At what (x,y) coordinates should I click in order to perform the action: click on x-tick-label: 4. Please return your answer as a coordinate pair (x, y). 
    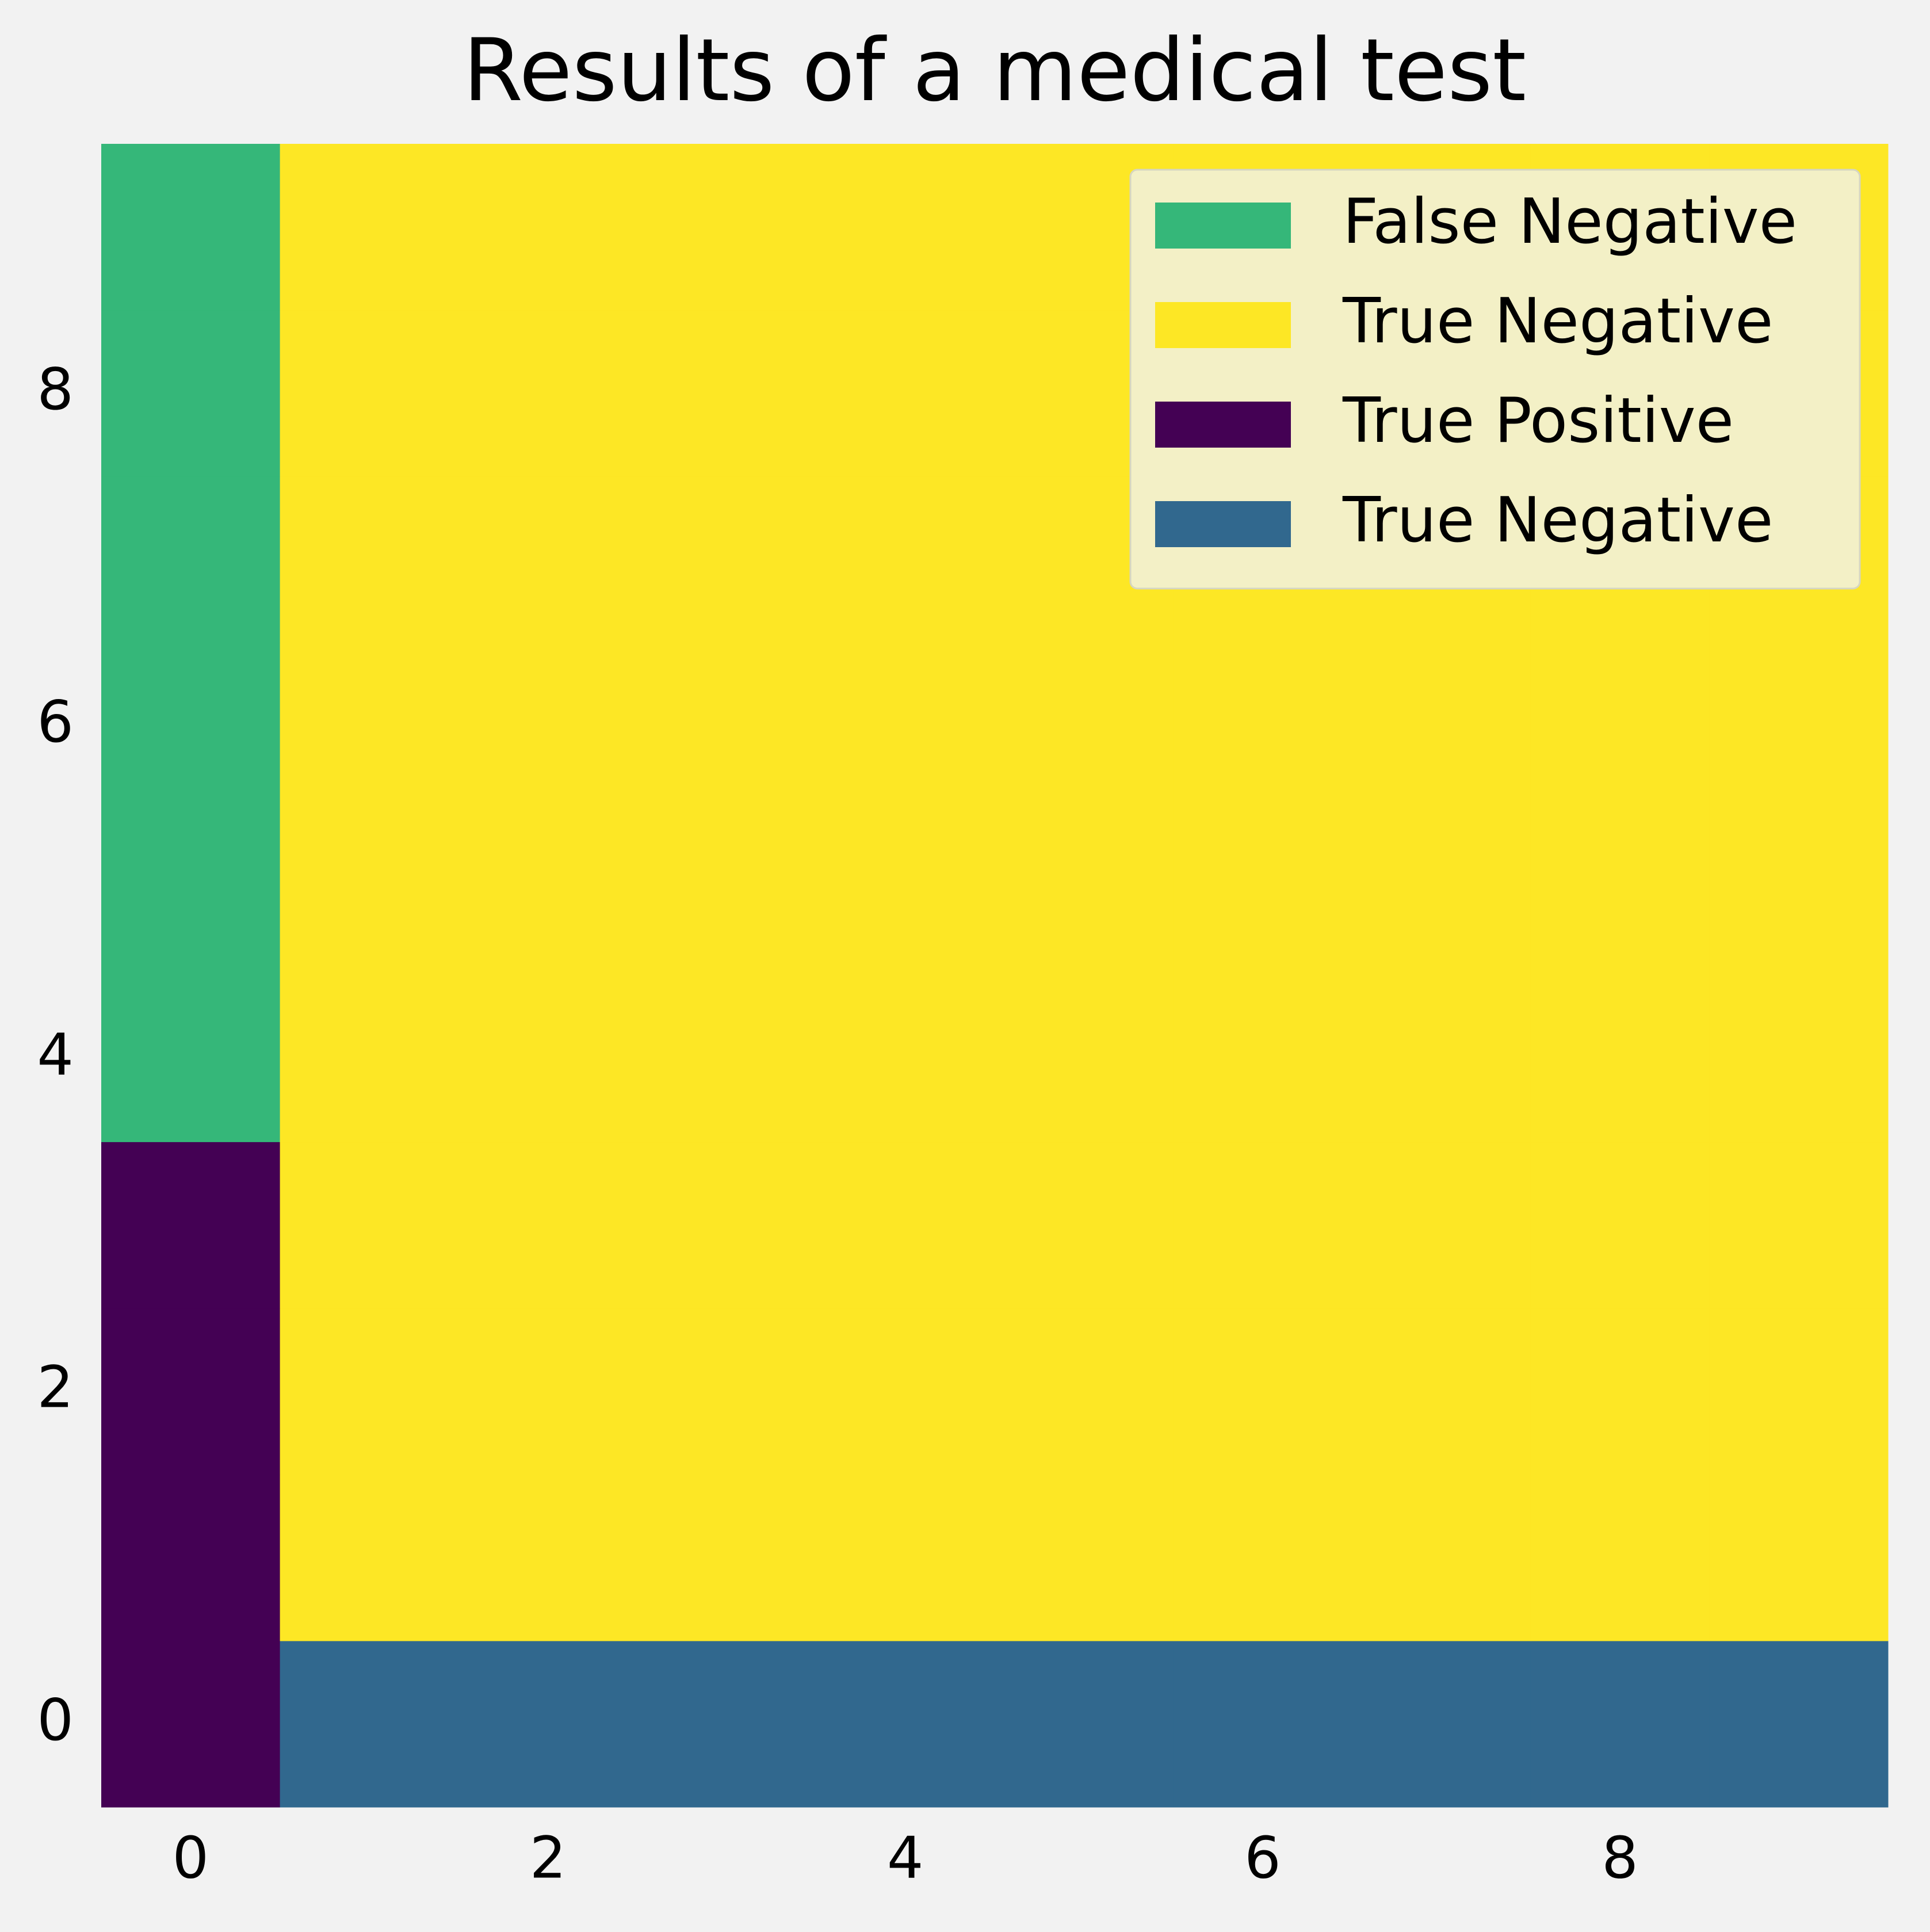
    Looking at the image, I should click on (905, 1857).